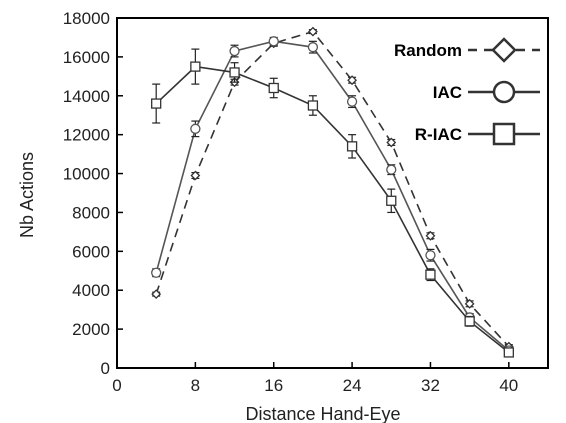 The image size is (566, 423). Describe the element at coordinates (273, 385) in the screenshot. I see `x-tick-label: 16` at that location.